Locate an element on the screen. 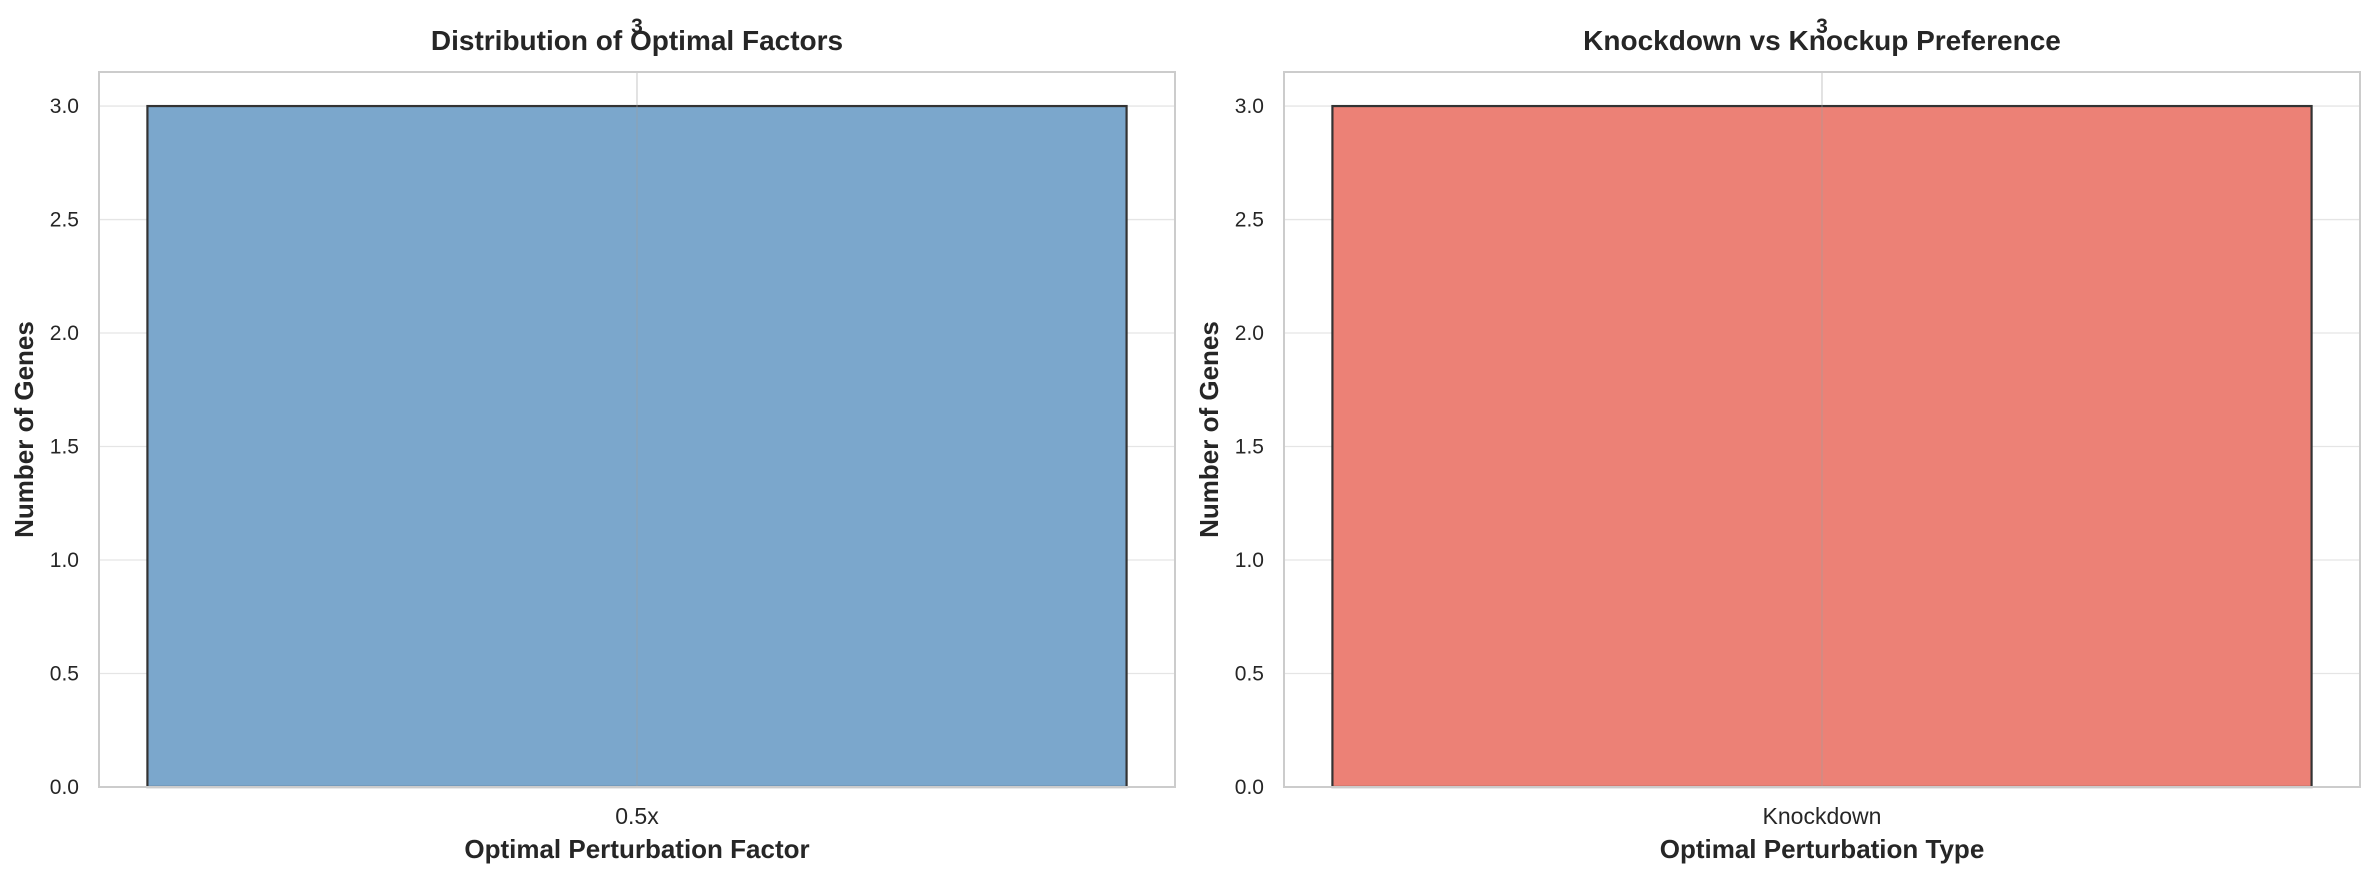 The height and width of the screenshot is (877, 2375). x-tick-label: Knockdown is located at coordinates (1822, 816).